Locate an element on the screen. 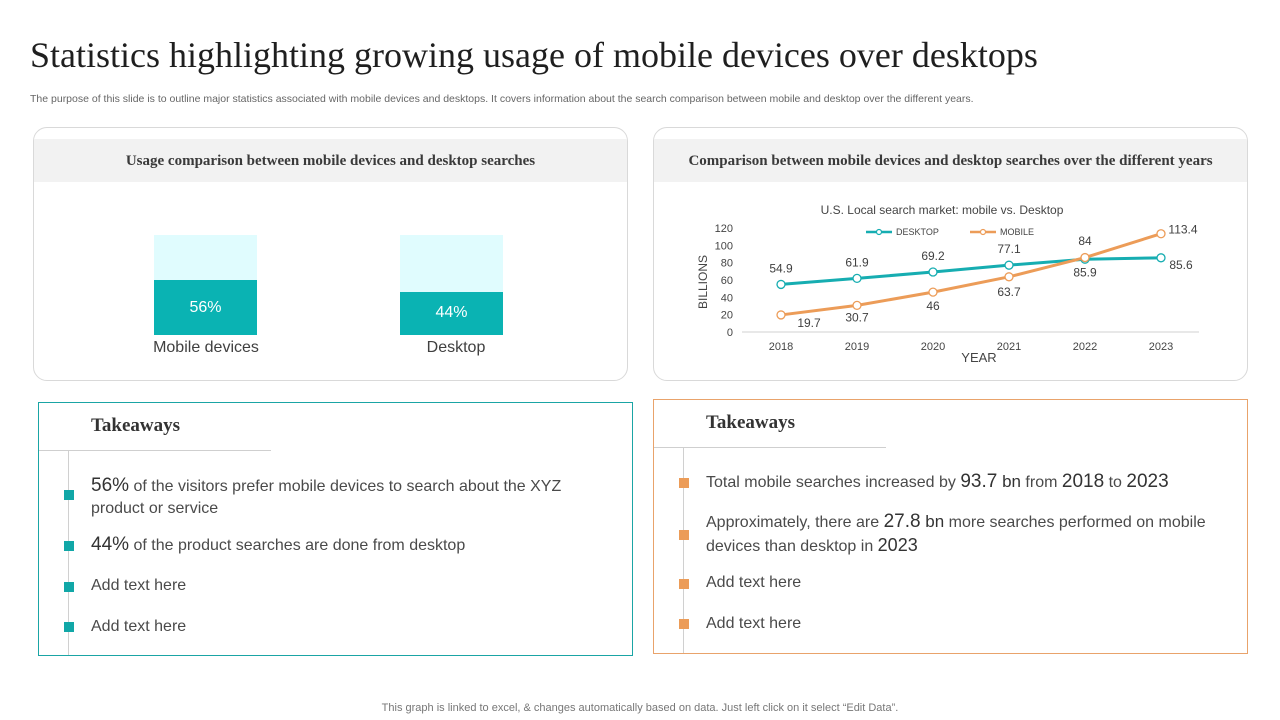 The image size is (1280, 720). stat-highlight: 44% is located at coordinates (110, 544).